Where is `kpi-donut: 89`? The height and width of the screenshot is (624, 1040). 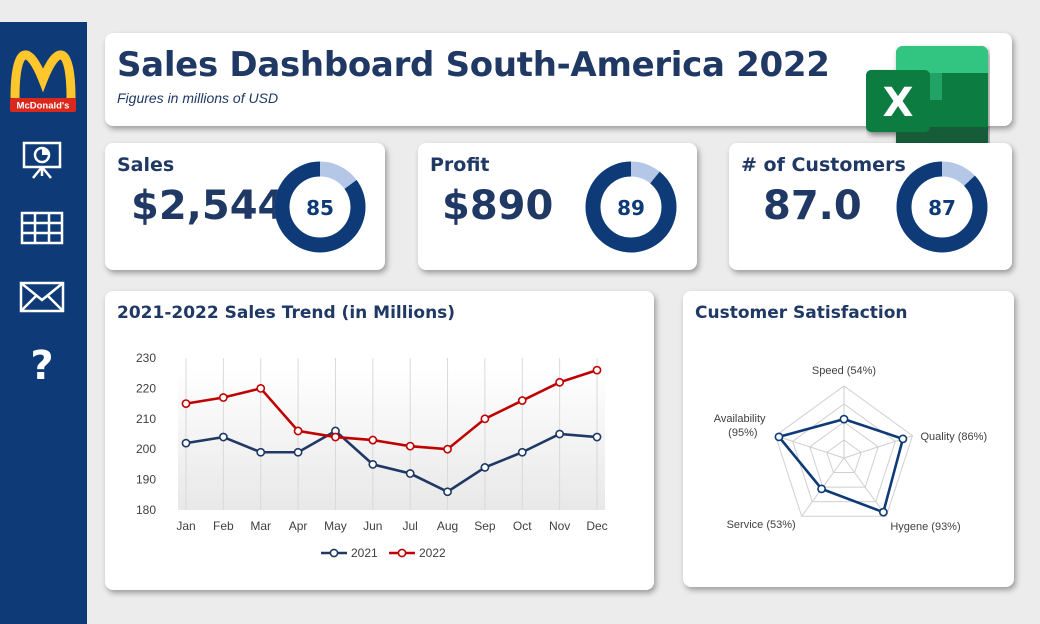 kpi-donut: 89 is located at coordinates (631, 207).